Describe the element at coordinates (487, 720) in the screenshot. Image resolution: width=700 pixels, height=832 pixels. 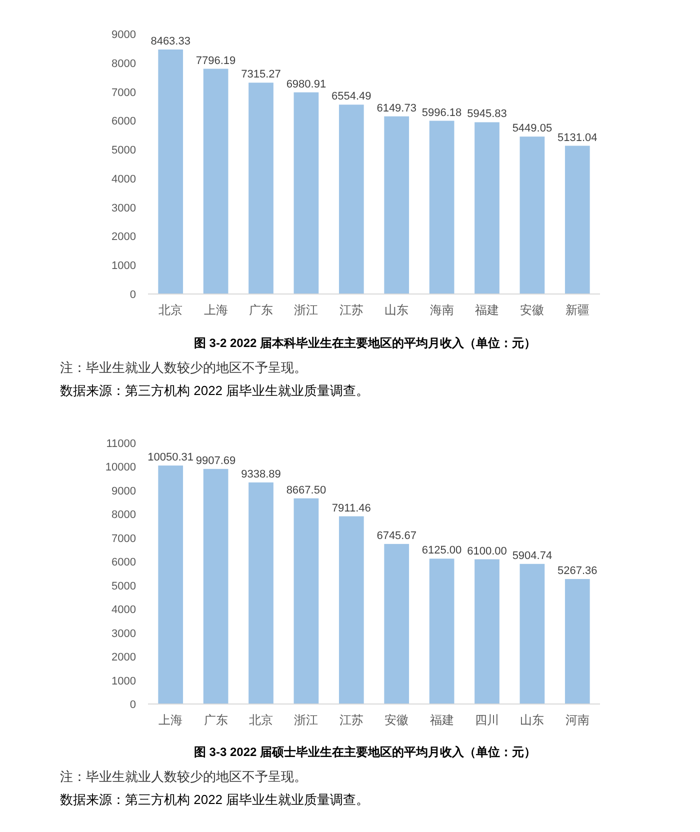
I see `x-tick-label: 四川` at that location.